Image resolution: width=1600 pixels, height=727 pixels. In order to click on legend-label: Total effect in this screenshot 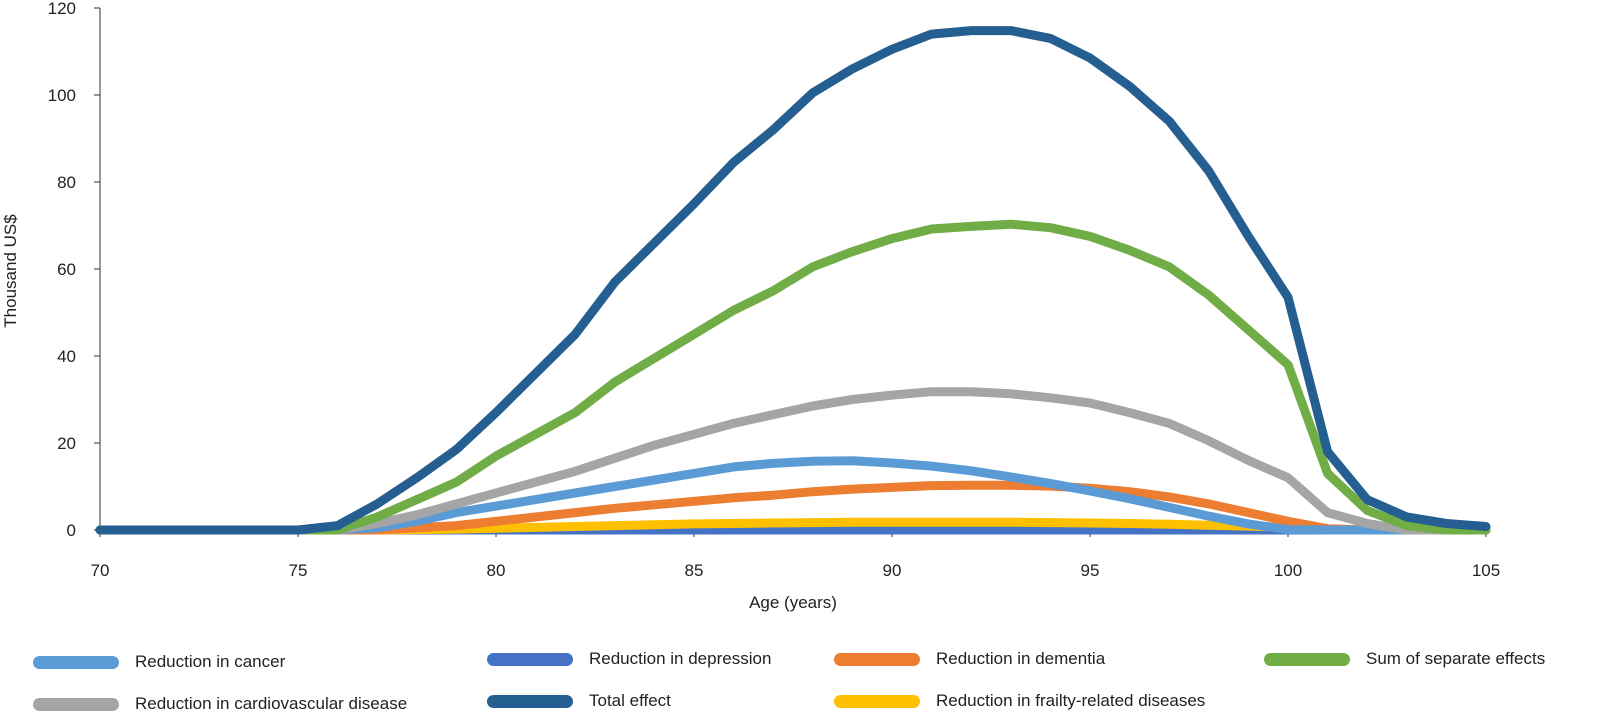, I will do `click(630, 700)`.